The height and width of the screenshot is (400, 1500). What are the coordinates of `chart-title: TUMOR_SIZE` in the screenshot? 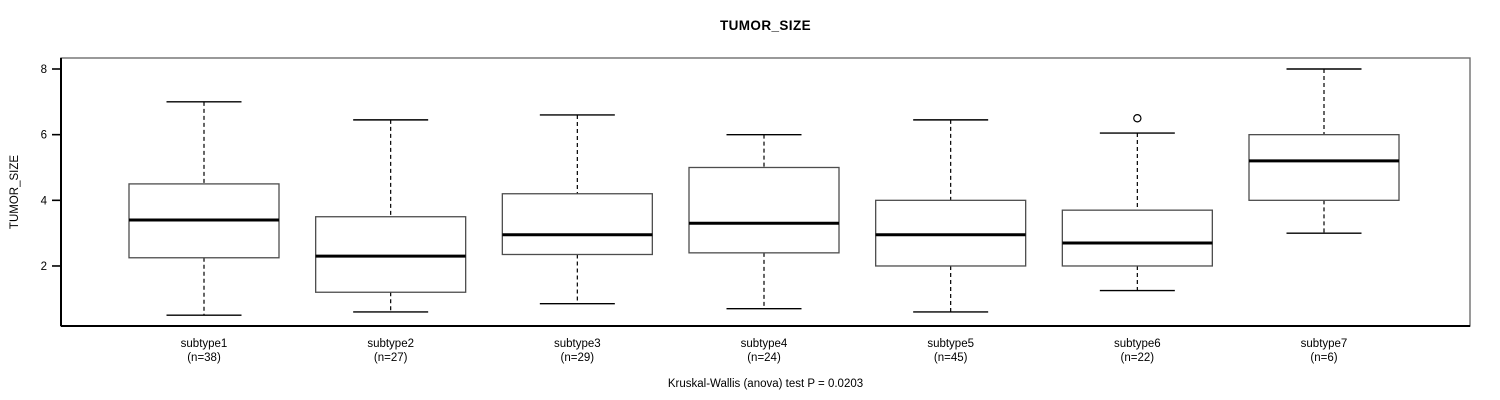 It's located at (765, 25).